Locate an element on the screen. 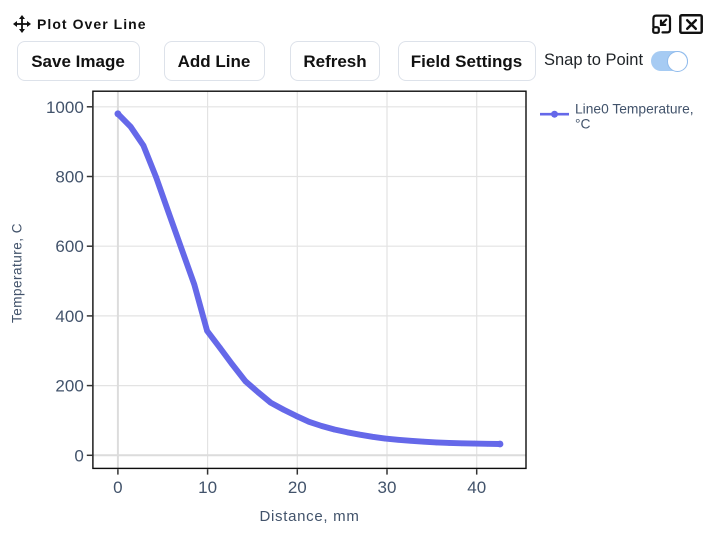 Image resolution: width=716 pixels, height=544 pixels. svg-text: 200 is located at coordinates (69, 386).